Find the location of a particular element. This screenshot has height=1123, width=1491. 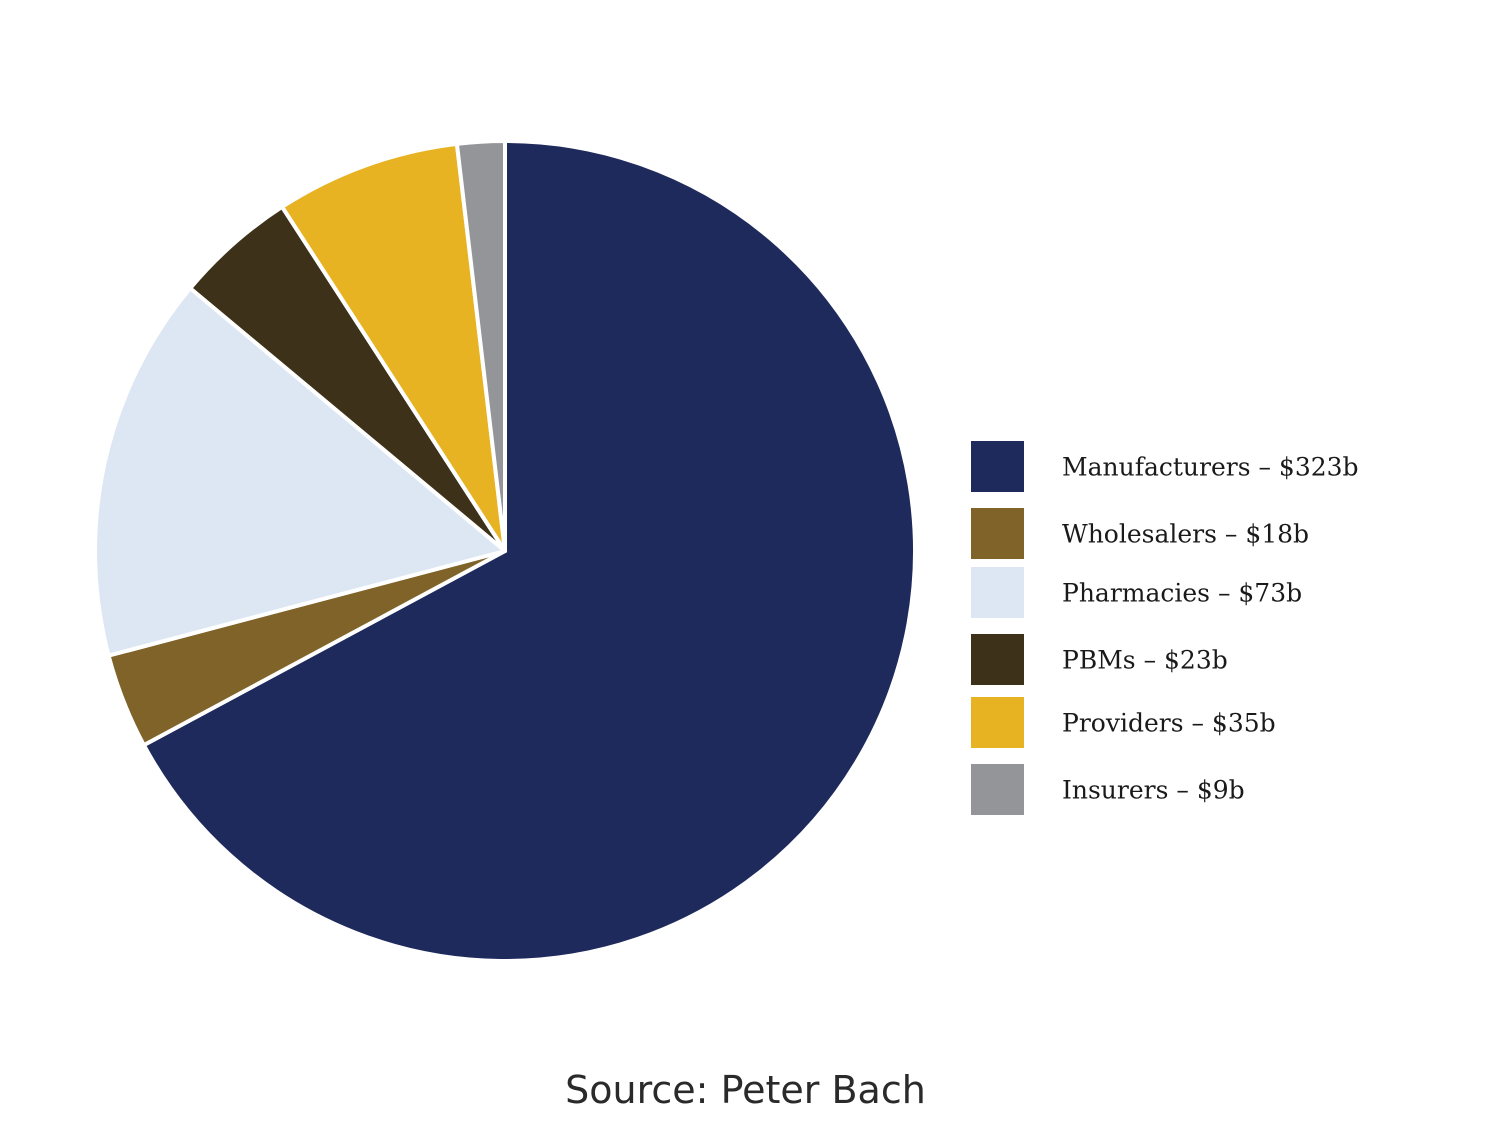

legend-swatch-providers is located at coordinates (997, 722).